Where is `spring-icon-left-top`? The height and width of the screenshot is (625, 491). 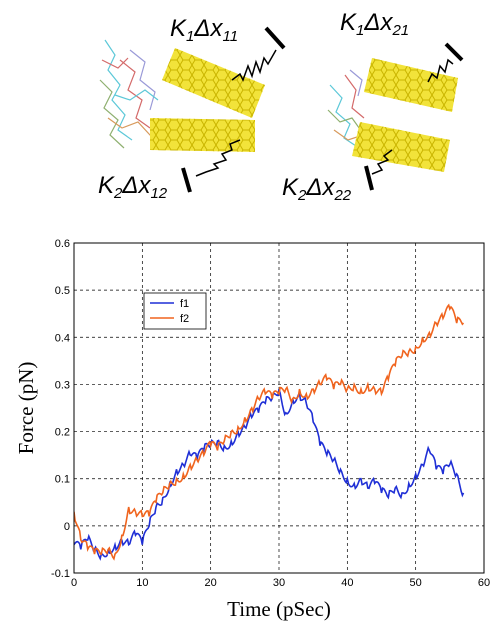 spring-icon-left-top is located at coordinates (258, 54).